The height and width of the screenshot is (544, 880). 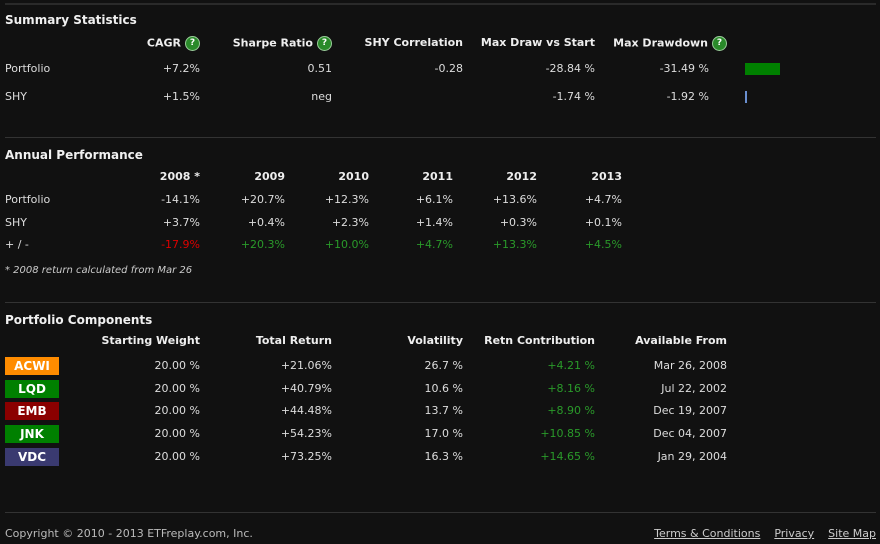 I want to click on summary-value: -28.84 %, so click(x=570, y=68).